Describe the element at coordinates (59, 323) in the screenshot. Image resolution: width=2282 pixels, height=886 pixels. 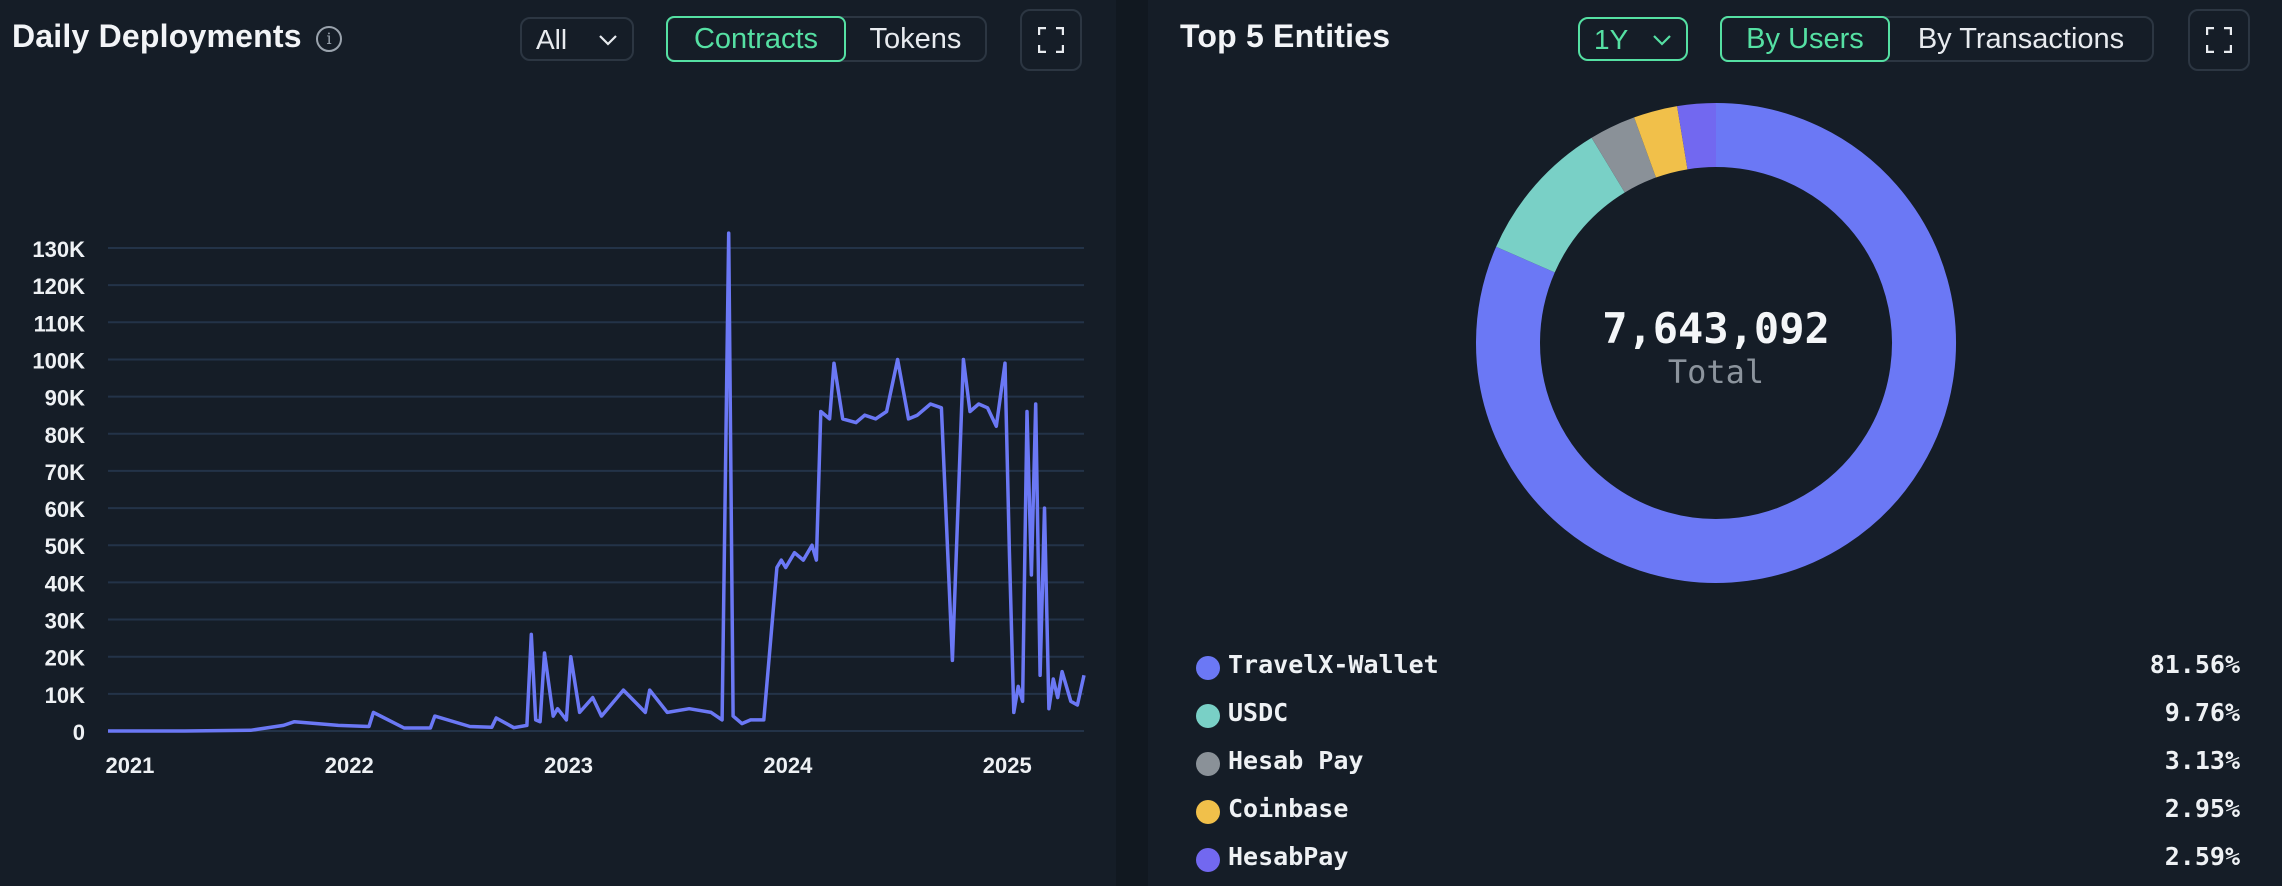
I see `y-tick-label: 110K` at that location.